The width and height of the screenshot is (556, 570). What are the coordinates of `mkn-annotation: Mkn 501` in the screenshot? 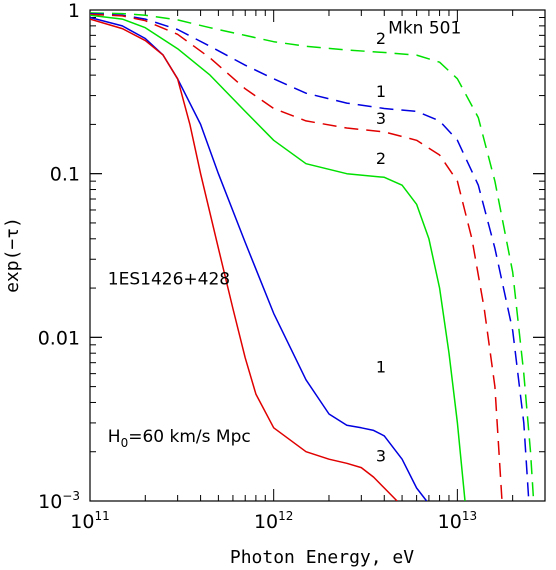 It's located at (424, 28).